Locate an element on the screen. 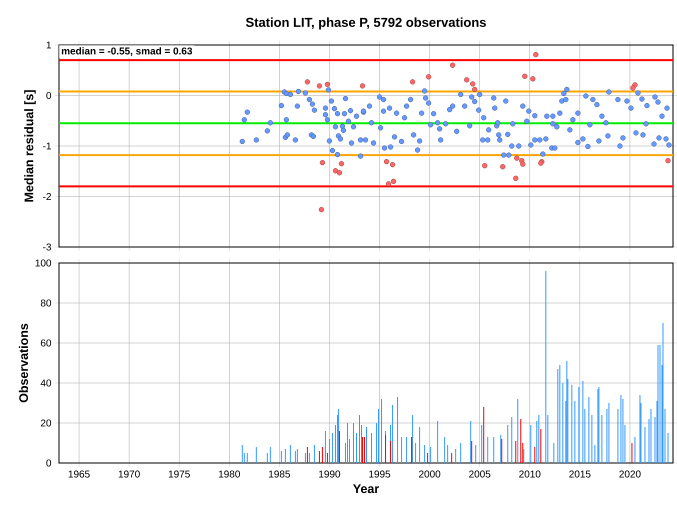 This screenshot has height=511, width=677. y-tick-label: 1 is located at coordinates (49, 45).